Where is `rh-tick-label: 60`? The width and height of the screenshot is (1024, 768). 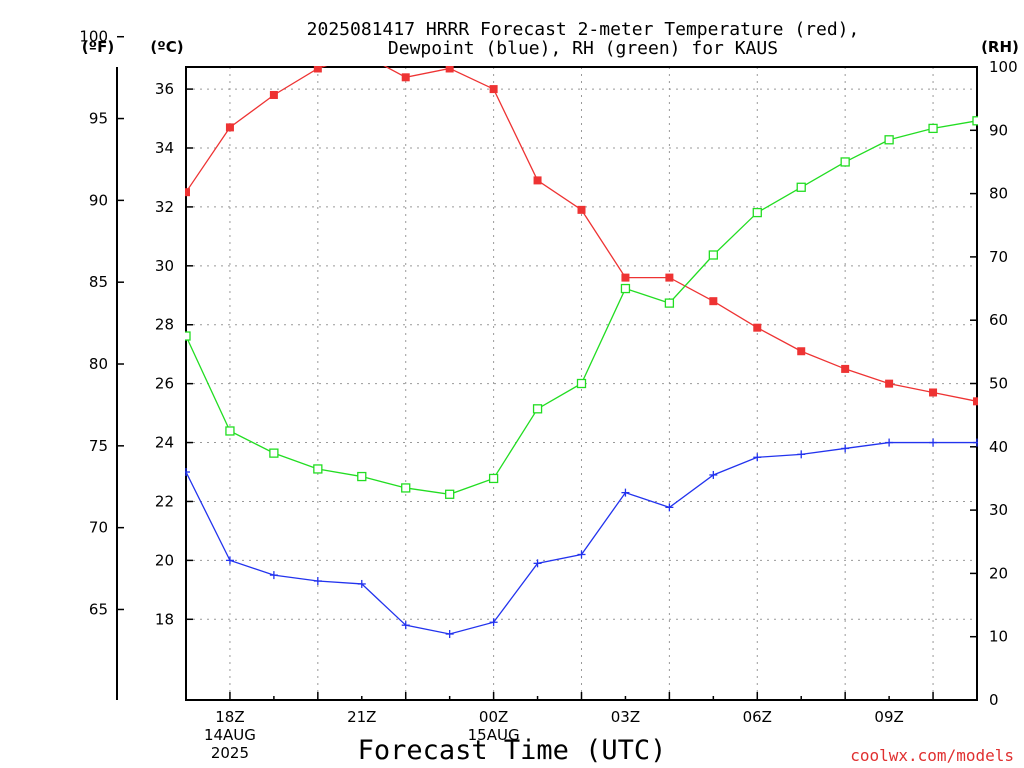
rh-tick-label: 60 is located at coordinates (998, 320).